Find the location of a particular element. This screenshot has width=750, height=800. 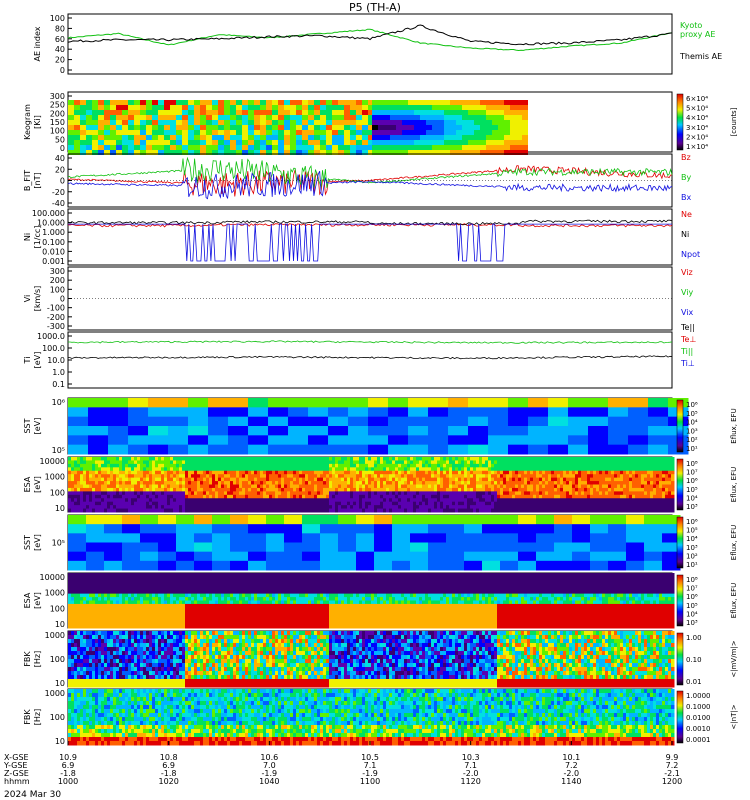

y-axis-label: SST is located at coordinates (27, 425).